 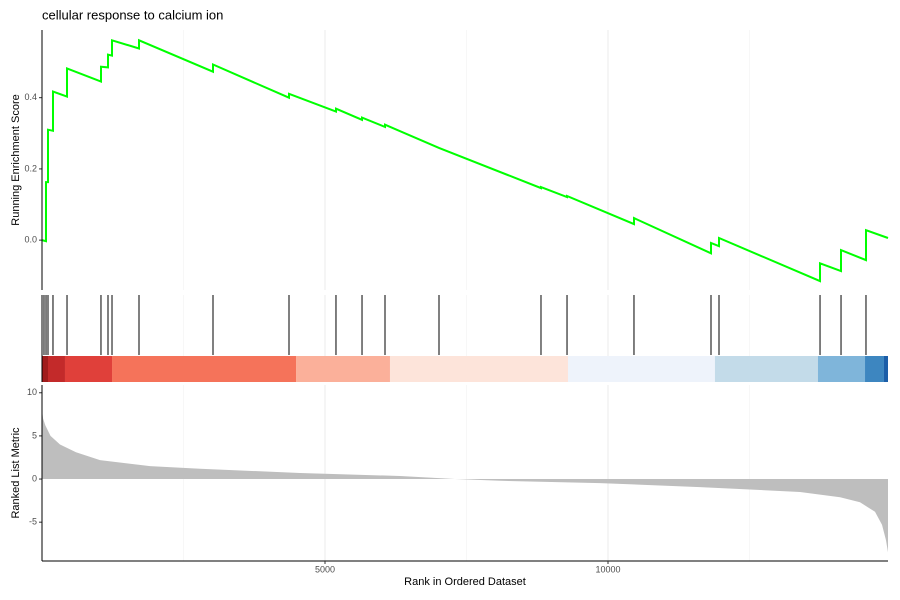 I want to click on y-tick-label: 10, so click(x=32, y=392).